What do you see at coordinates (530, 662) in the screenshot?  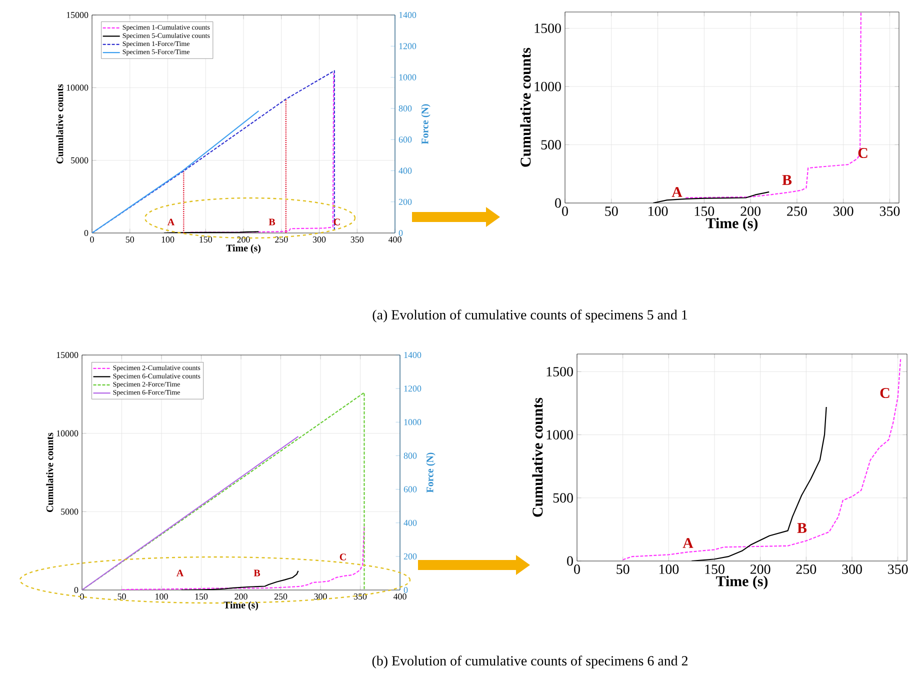 I see `text: (b) Evolution of cumulative counts of specimens 6 and 2` at bounding box center [530, 662].